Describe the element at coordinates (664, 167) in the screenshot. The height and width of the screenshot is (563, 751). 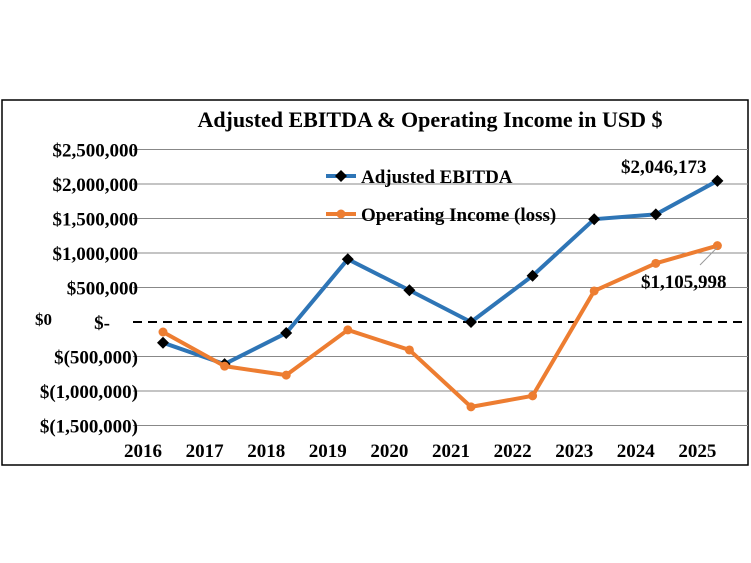
I see `data-label: $2,046,173` at that location.